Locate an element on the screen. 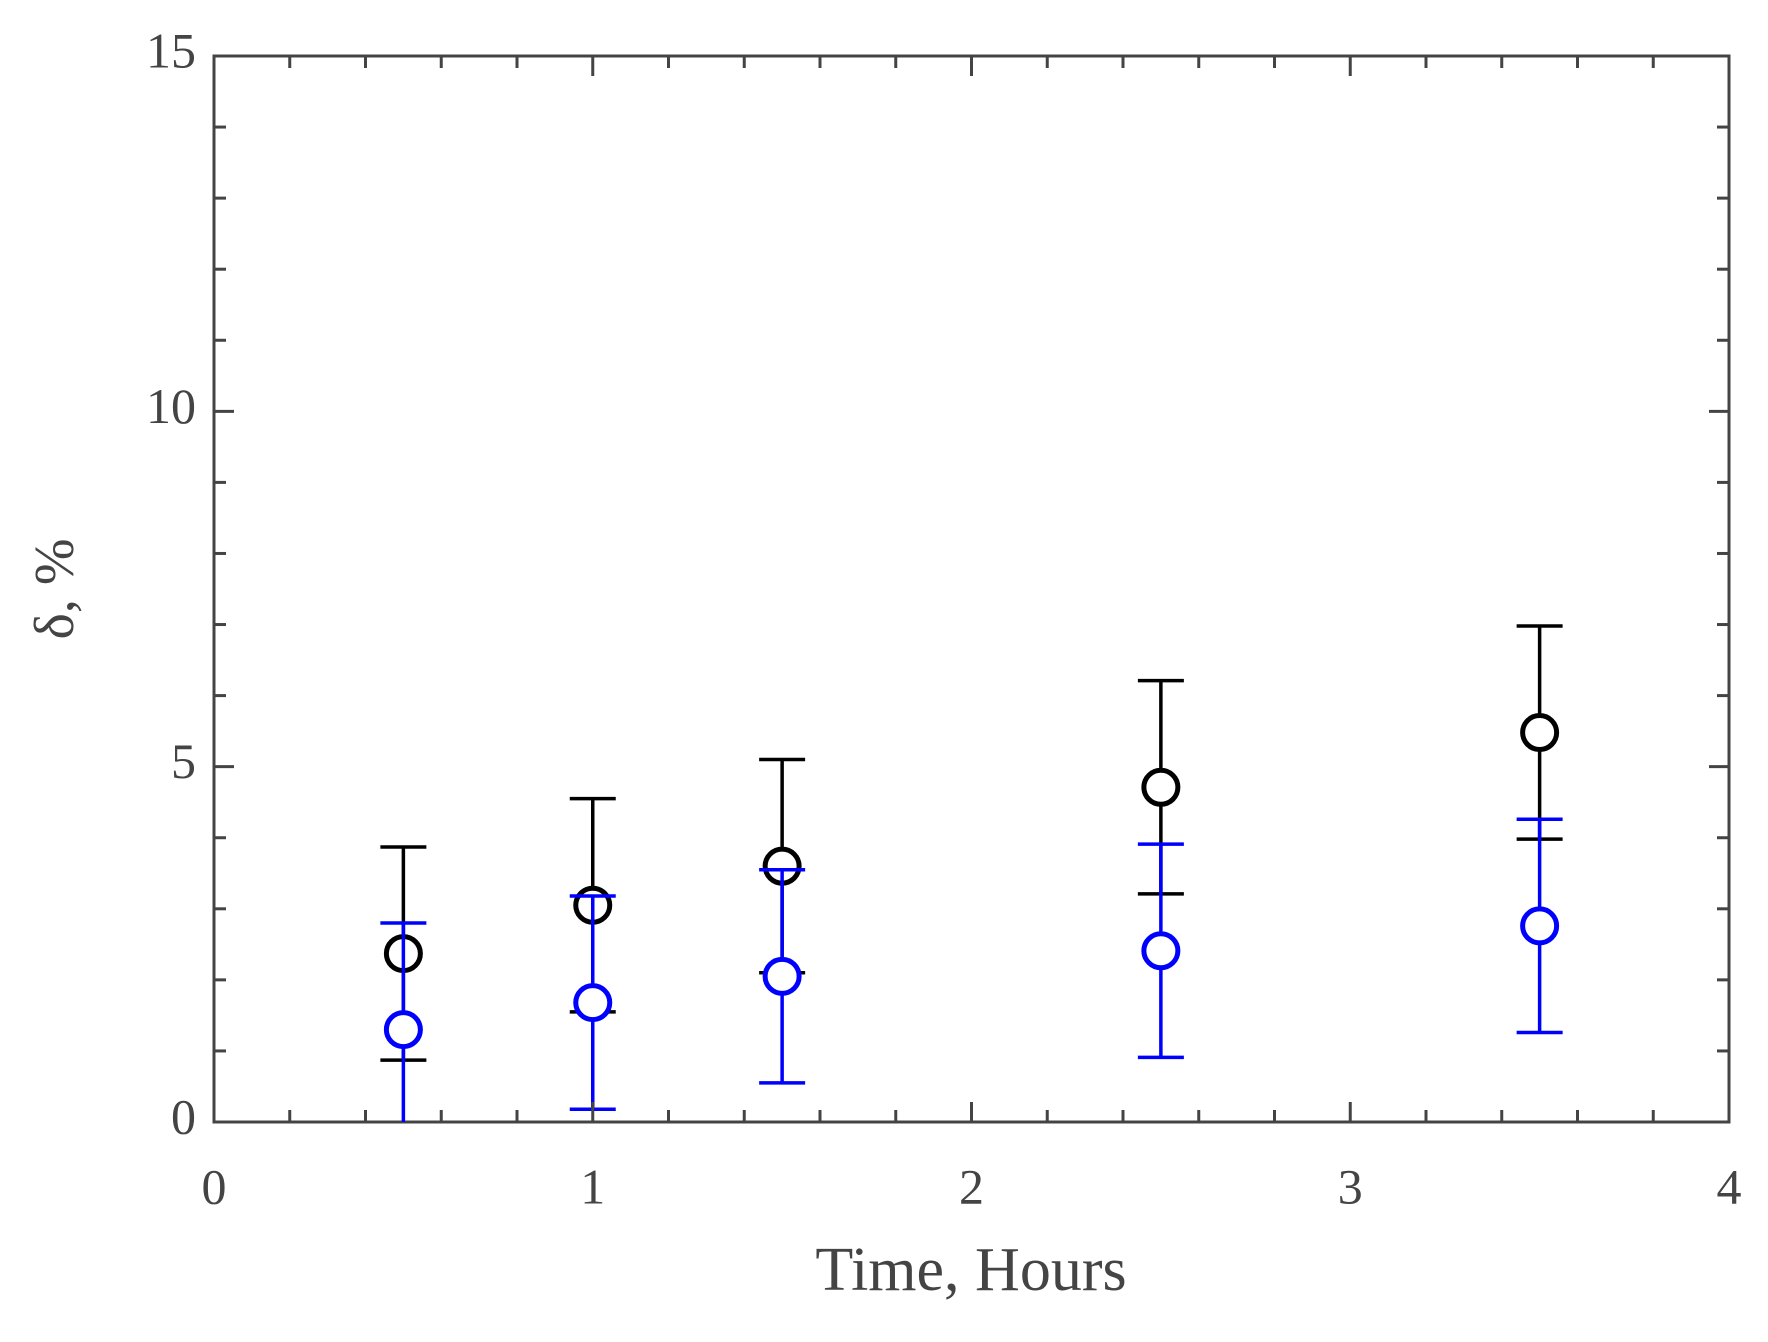 Image resolution: width=1768 pixels, height=1342 pixels. y-tick-label: 0 is located at coordinates (183, 1116).